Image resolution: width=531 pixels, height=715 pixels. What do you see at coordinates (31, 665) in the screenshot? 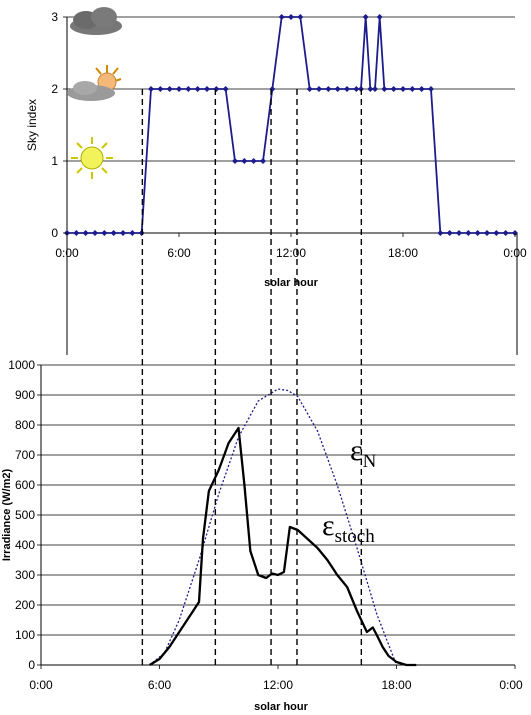
I see `irradiance-y-tick-label: 0` at bounding box center [31, 665].